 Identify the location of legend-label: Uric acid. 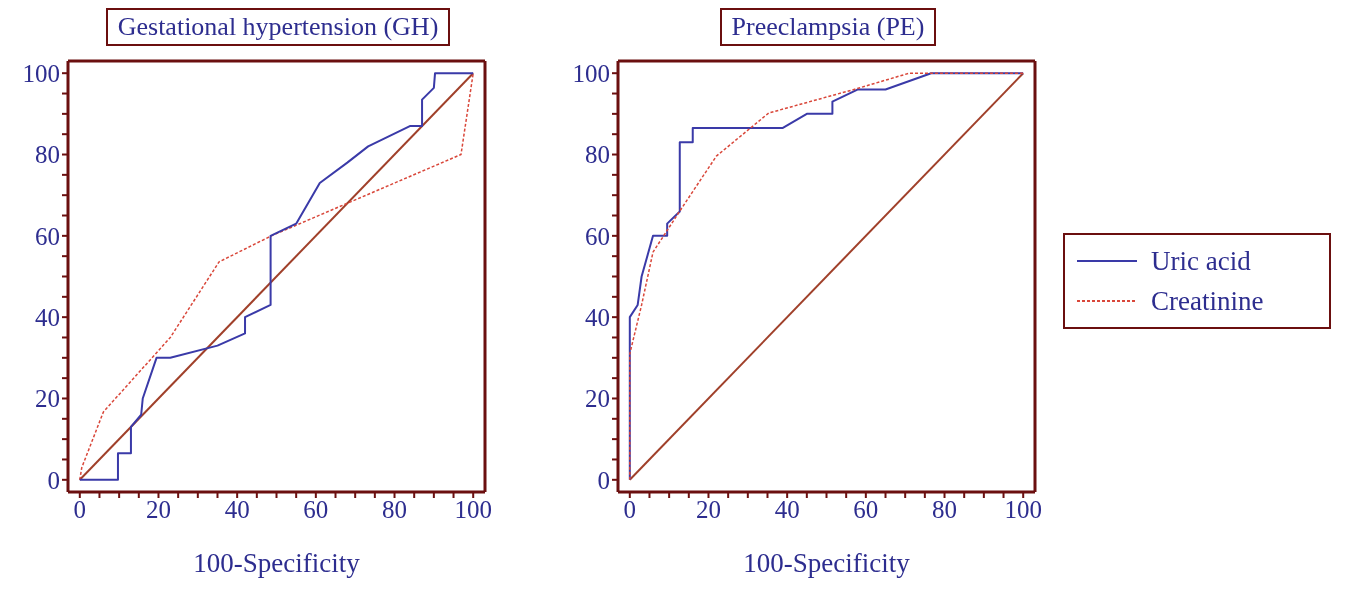
(1201, 261).